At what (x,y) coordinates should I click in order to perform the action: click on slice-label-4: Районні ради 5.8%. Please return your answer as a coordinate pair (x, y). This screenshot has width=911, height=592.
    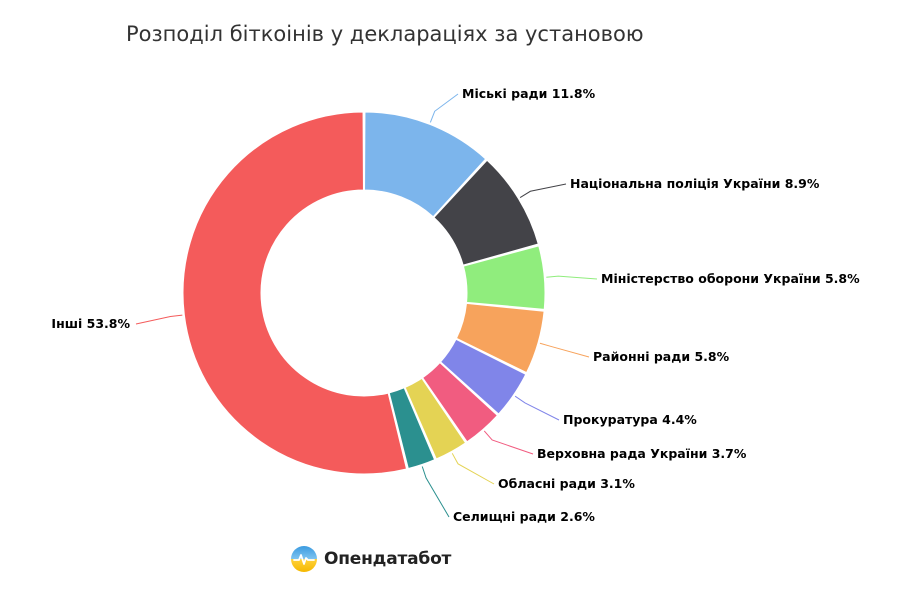
    Looking at the image, I should click on (661, 356).